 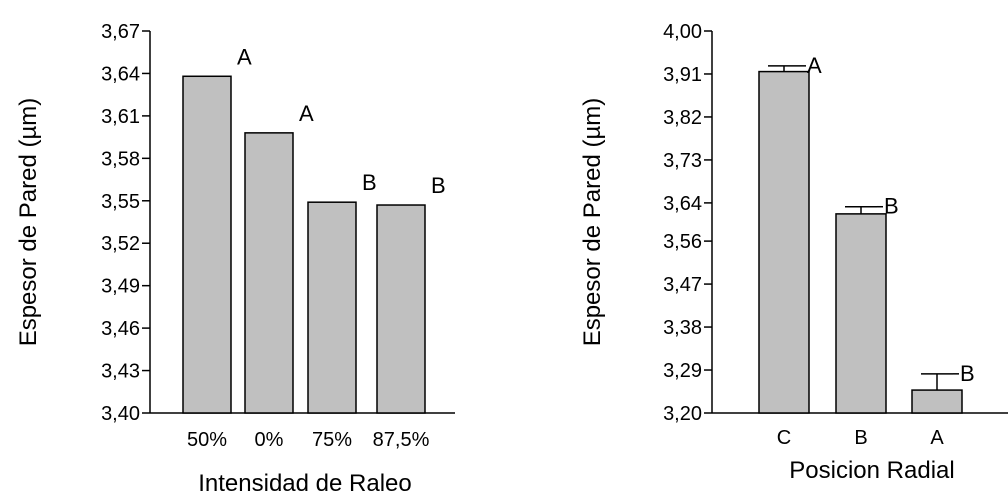 I want to click on right-y-tick-label: 3,64, so click(x=682, y=204).